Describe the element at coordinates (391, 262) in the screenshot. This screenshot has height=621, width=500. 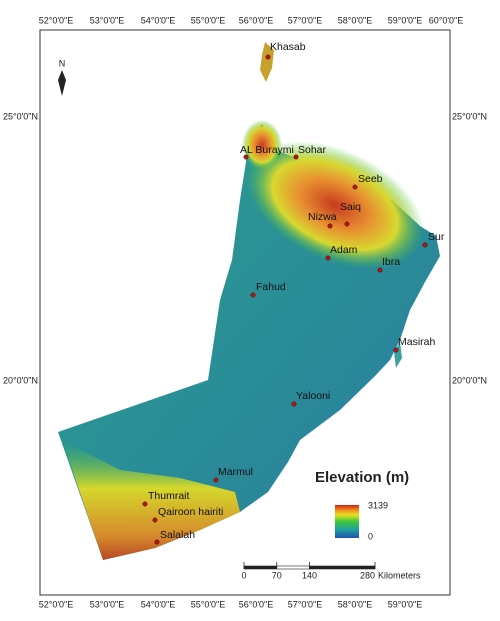
I see `city-label: Ibra` at that location.